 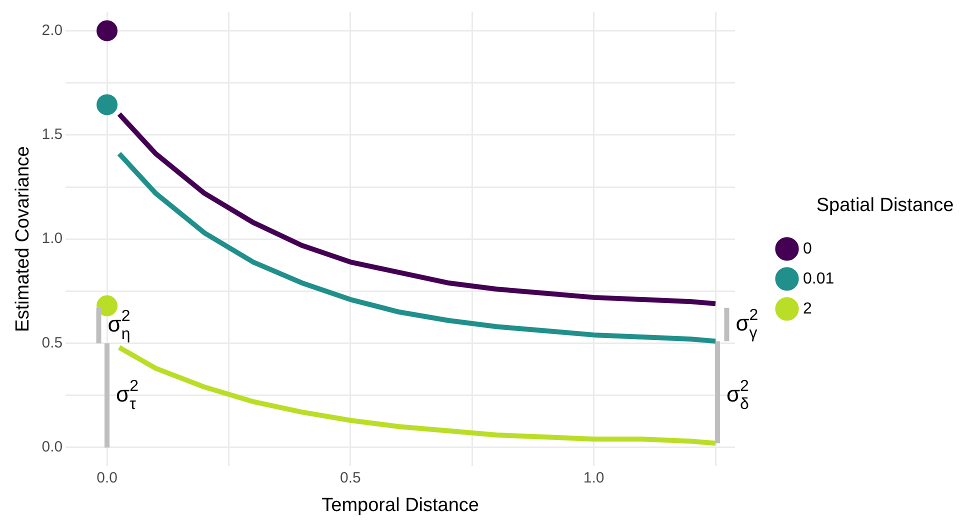 What do you see at coordinates (818, 279) in the screenshot?
I see `legend-label: 0.01` at bounding box center [818, 279].